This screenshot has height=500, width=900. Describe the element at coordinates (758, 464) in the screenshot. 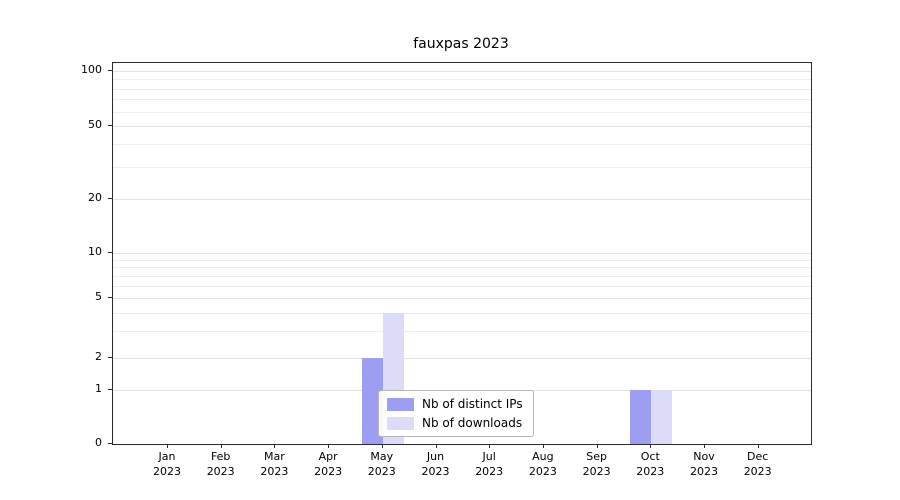

I see `x-tick-label: Dec 2023` at that location.